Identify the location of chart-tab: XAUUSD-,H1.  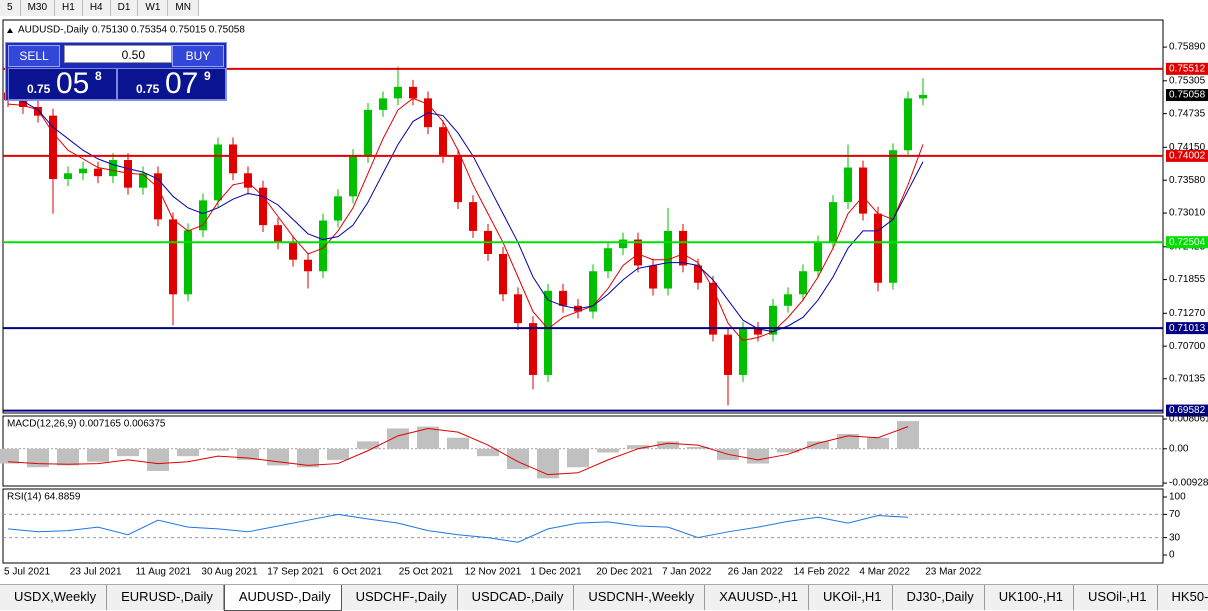
(757, 597).